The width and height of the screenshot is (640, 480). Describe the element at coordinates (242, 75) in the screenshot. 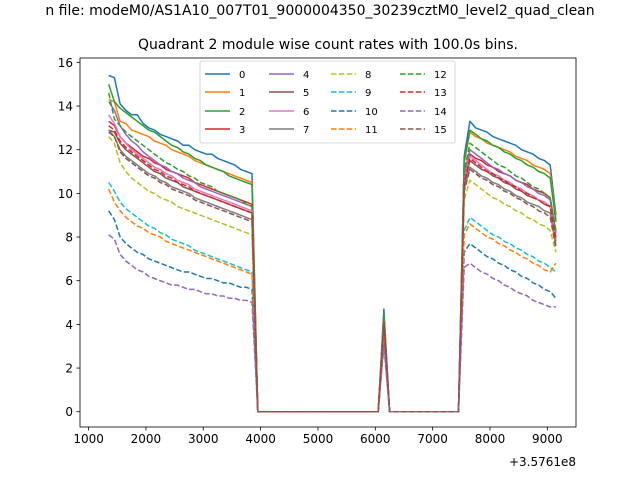

I see `legend-label-0: 0` at that location.